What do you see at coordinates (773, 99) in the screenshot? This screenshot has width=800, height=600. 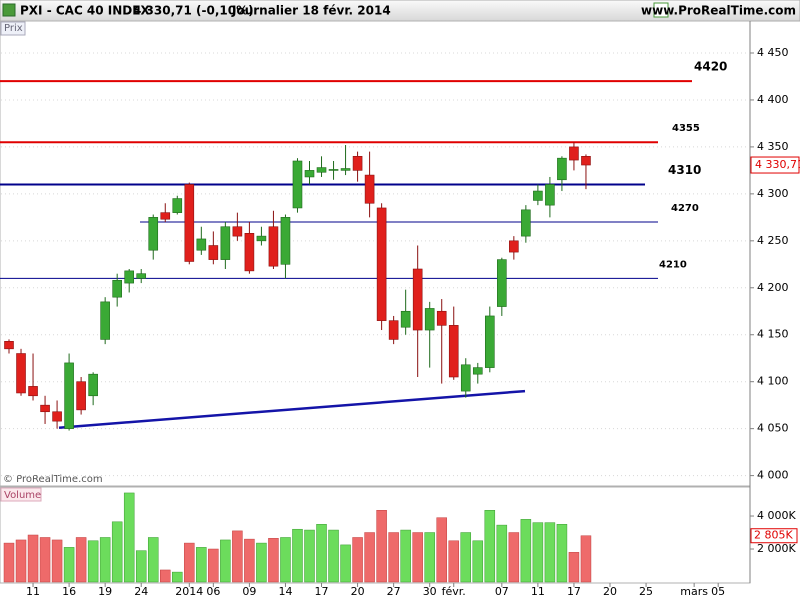 I see `y-tick-label: 4 400` at bounding box center [773, 99].